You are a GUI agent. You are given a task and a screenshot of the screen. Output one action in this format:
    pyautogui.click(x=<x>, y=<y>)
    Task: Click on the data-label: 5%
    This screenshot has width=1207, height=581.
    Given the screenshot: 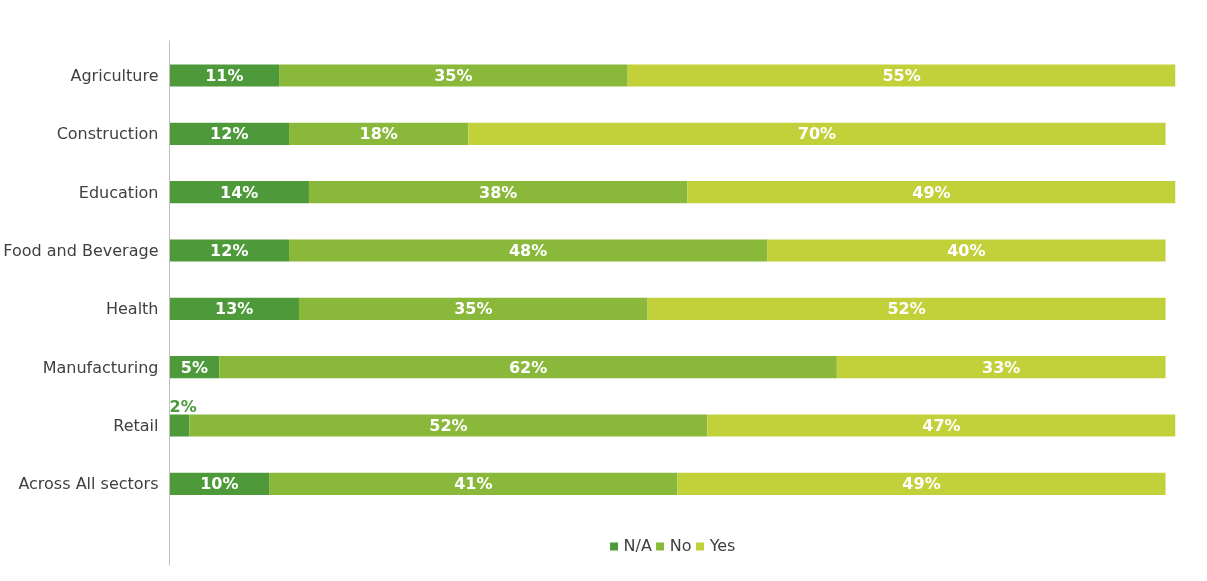 What is the action you would take?
    pyautogui.click(x=194, y=367)
    